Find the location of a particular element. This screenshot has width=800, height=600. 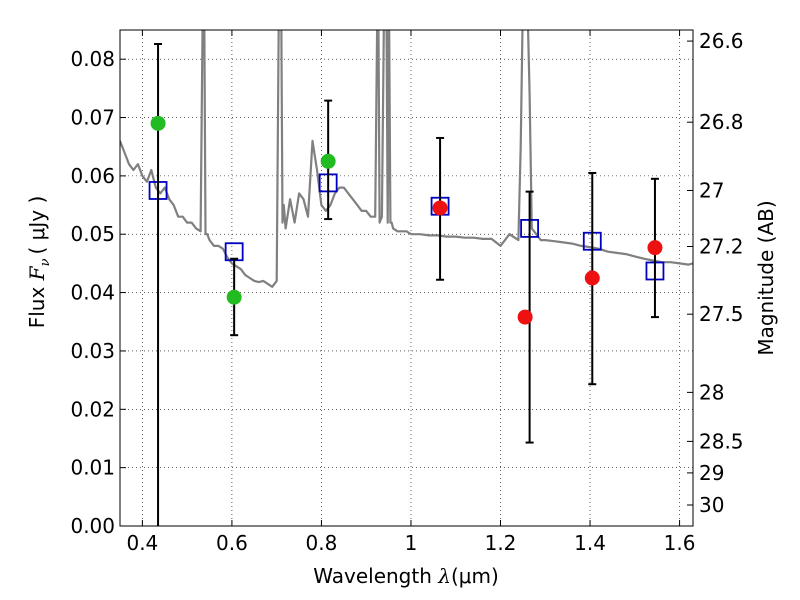

y-tick-label: 0.01 is located at coordinates (92, 468).